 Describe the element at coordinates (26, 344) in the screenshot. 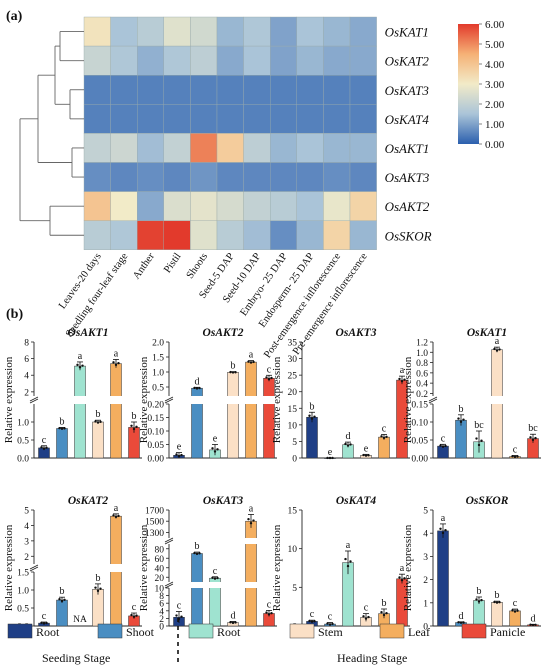

I see `y-tick-label: 8` at that location.